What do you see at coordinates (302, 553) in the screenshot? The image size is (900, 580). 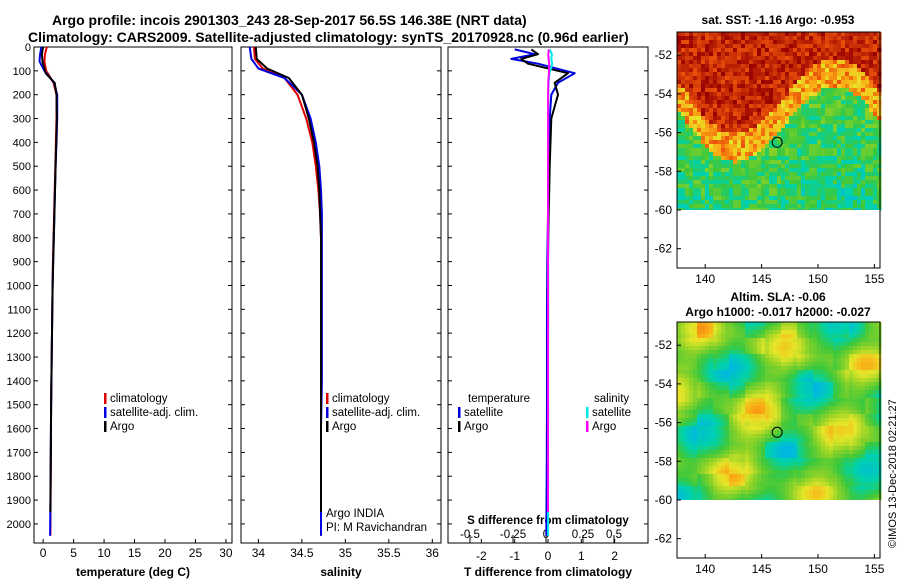 I see `x-tick-label: 34.5` at bounding box center [302, 553].